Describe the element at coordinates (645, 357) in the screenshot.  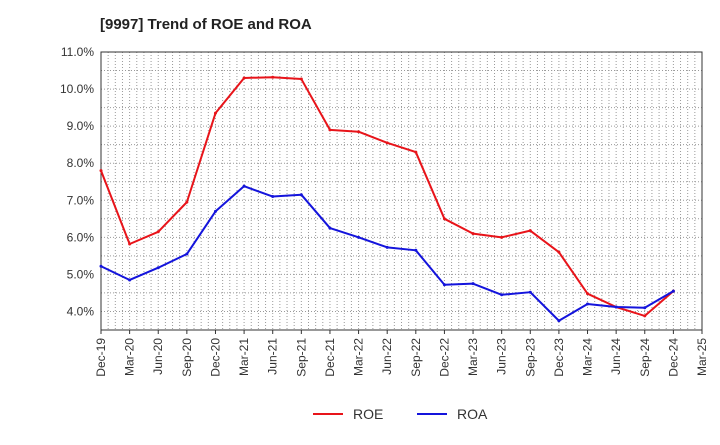
I see `x-tick-label: Sep-24` at that location.